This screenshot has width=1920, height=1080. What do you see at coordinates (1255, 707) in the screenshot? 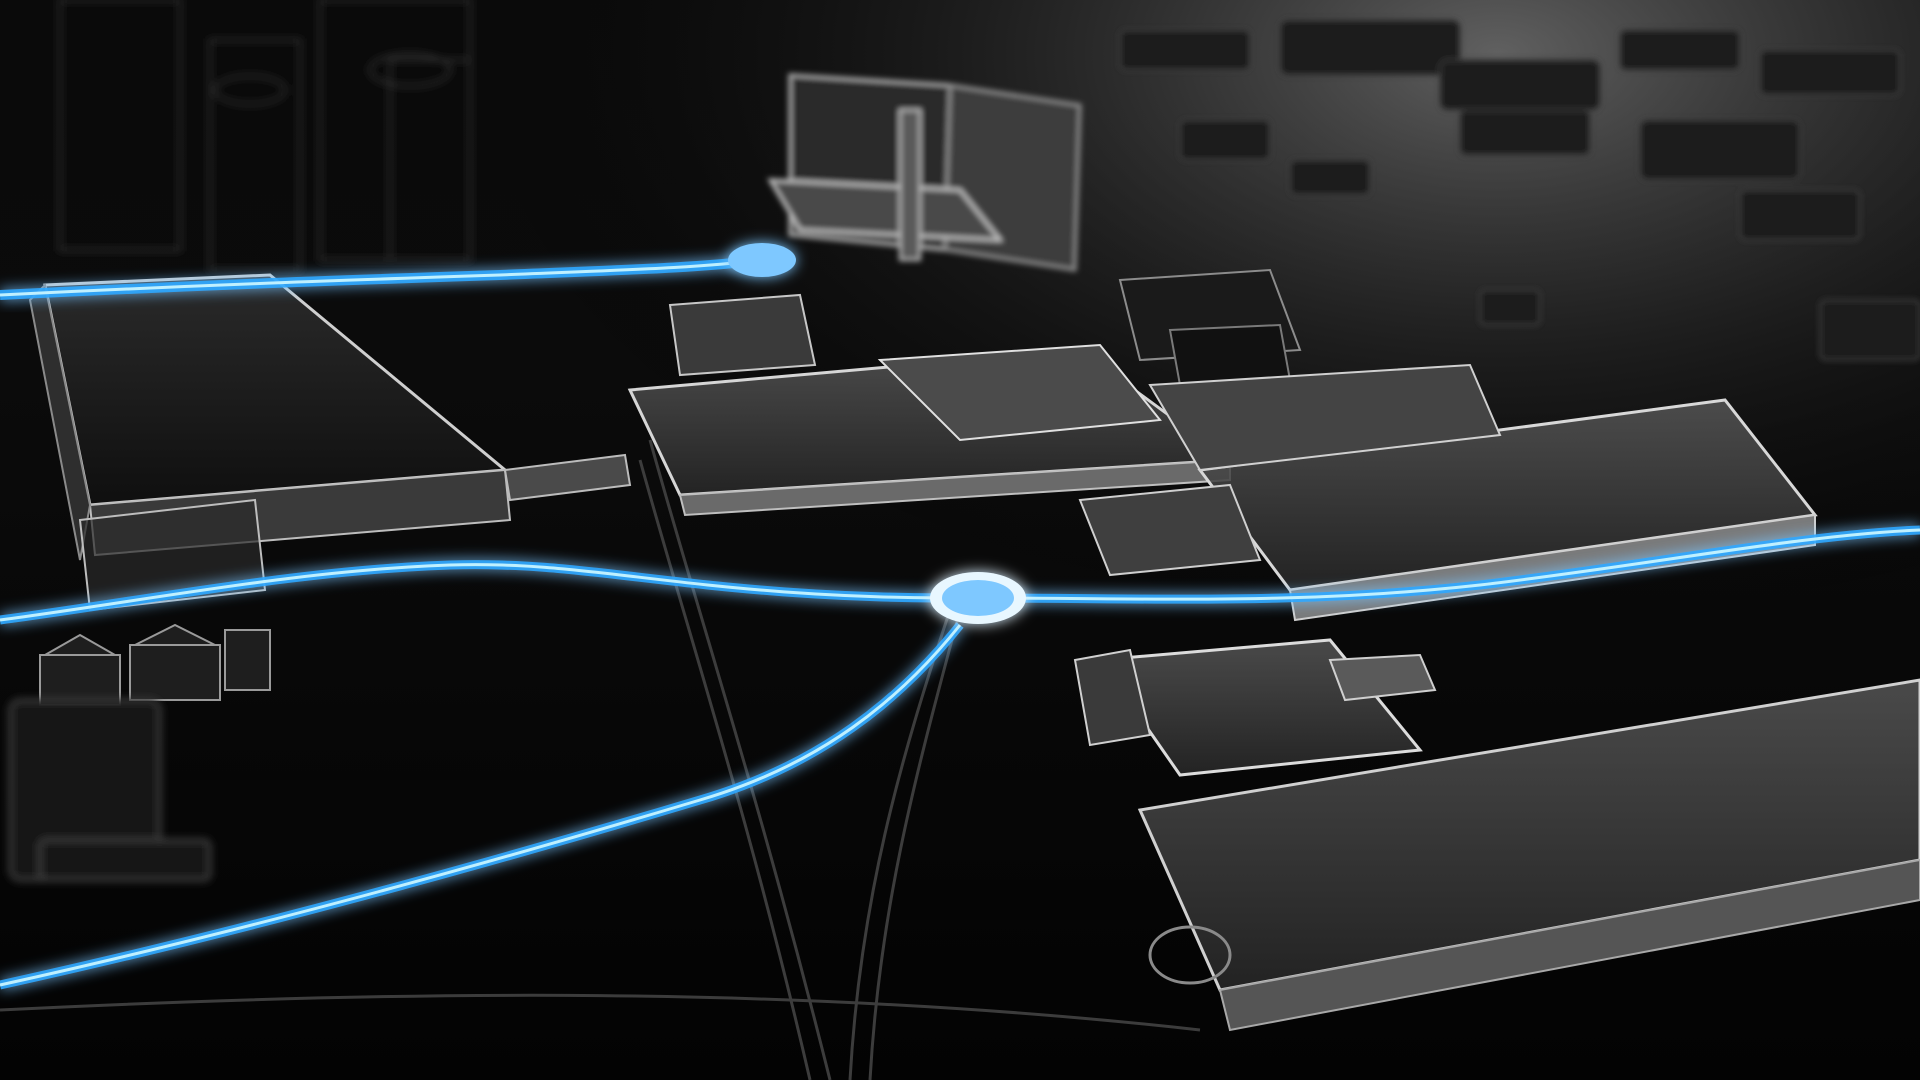
I see `lower-middle-building` at bounding box center [1255, 707].